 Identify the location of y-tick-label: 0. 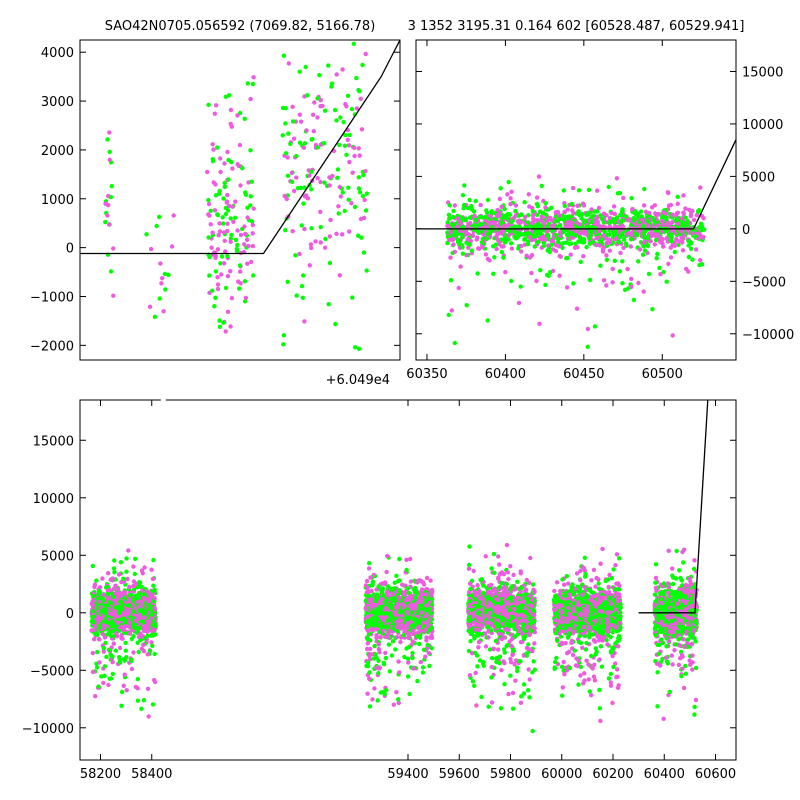
(746, 230).